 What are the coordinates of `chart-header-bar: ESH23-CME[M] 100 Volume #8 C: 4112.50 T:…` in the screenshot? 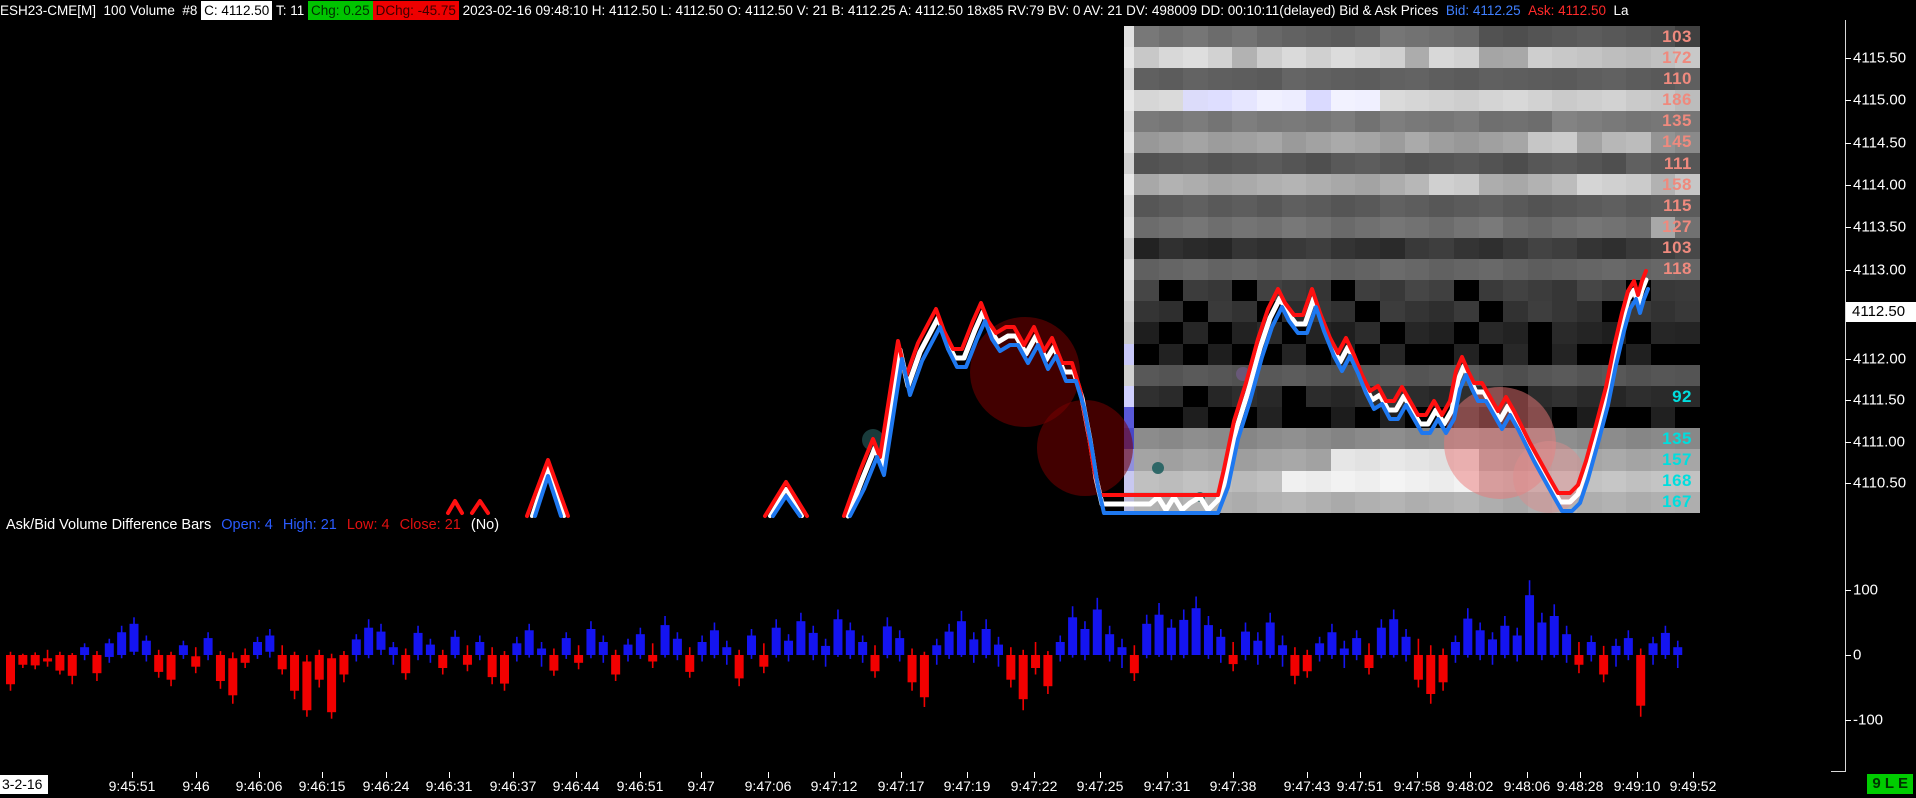 It's located at (958, 10).